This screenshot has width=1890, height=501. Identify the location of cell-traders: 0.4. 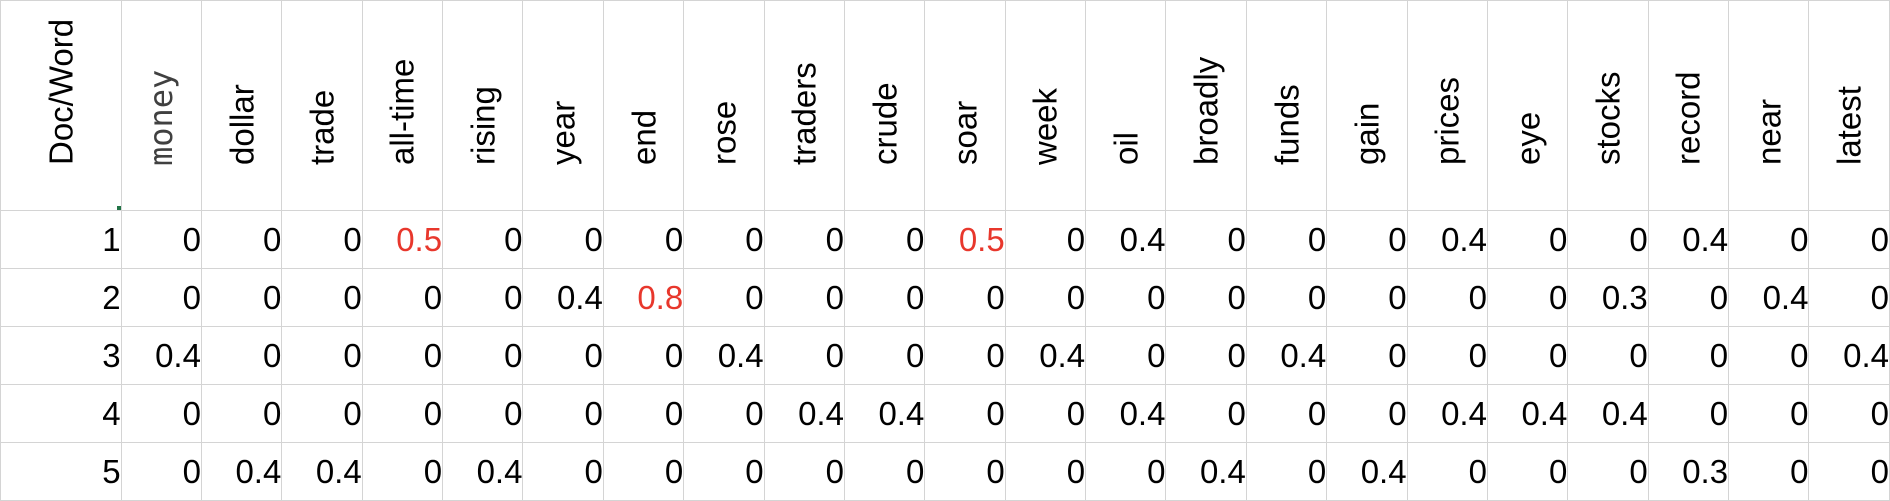
(804, 414).